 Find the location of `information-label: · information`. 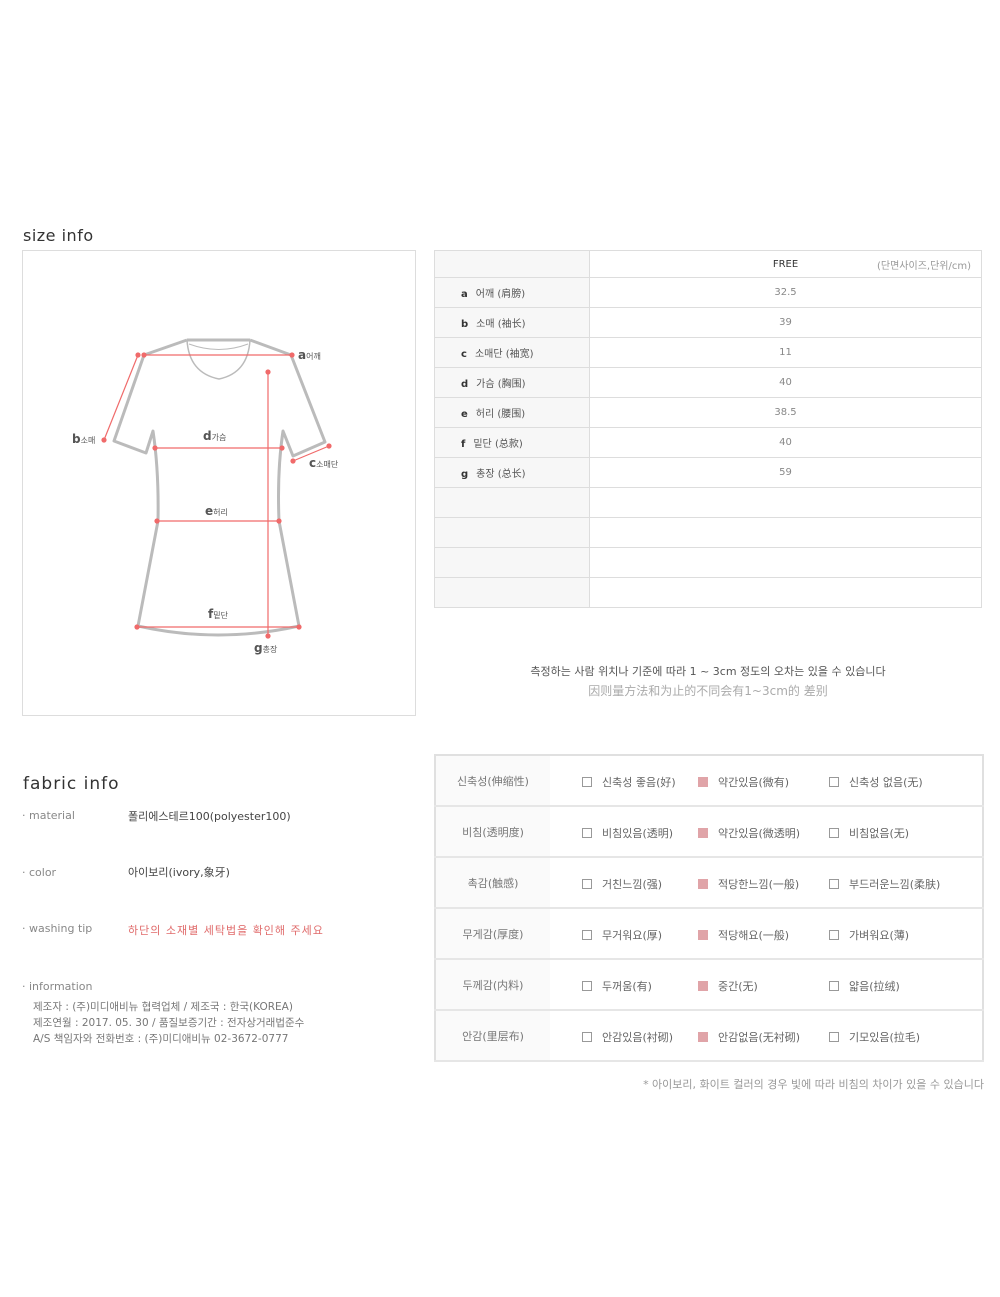

information-label: · information is located at coordinates (57, 986).